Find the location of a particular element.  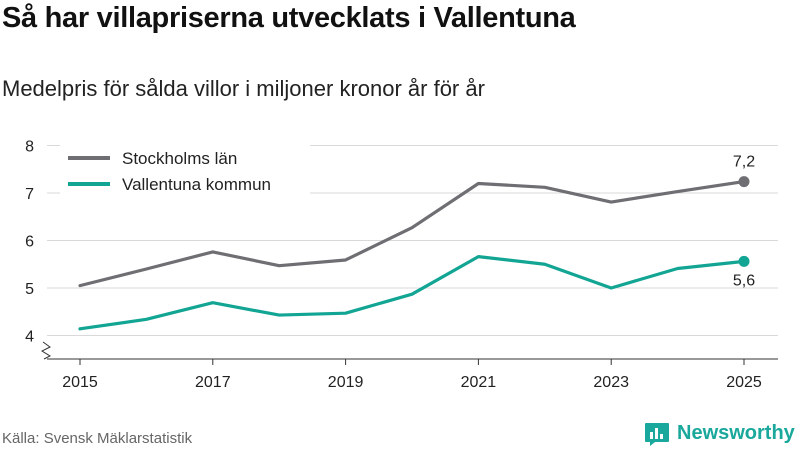

brand-name: Newsworthy is located at coordinates (736, 432).